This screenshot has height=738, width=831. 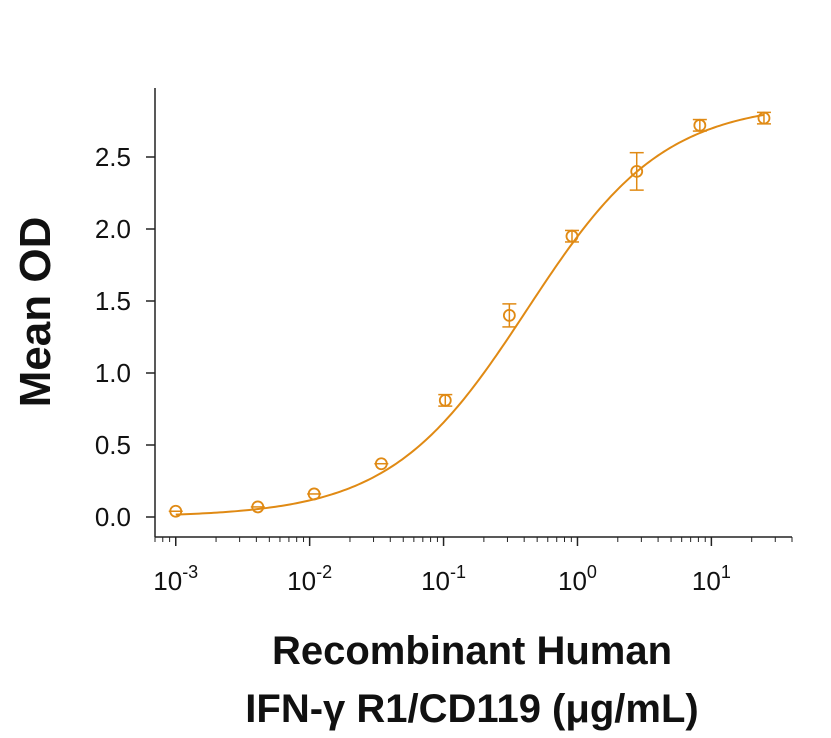 What do you see at coordinates (726, 572) in the screenshot?
I see `x-tick-exponent: 1` at bounding box center [726, 572].